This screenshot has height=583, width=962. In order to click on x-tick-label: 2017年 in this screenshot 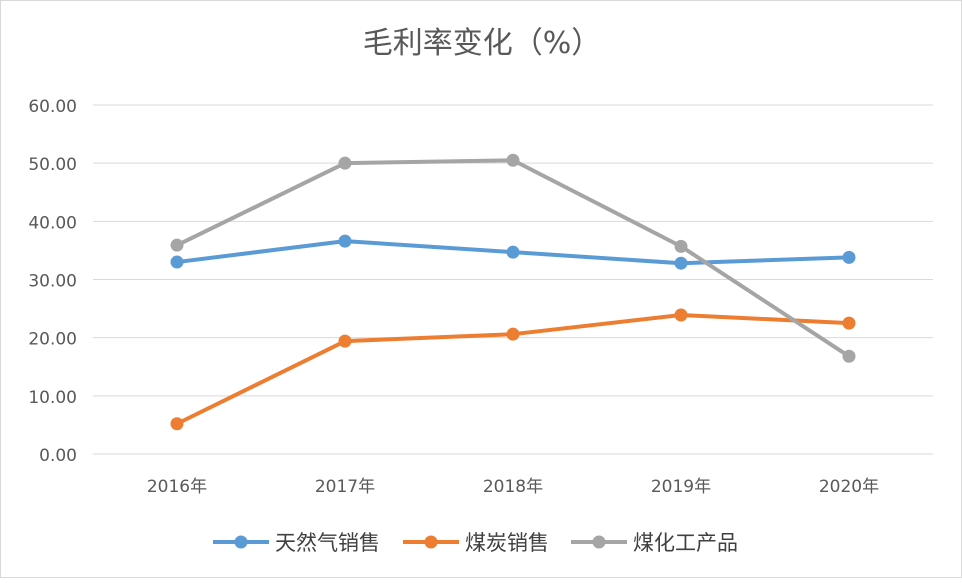, I will do `click(345, 487)`.